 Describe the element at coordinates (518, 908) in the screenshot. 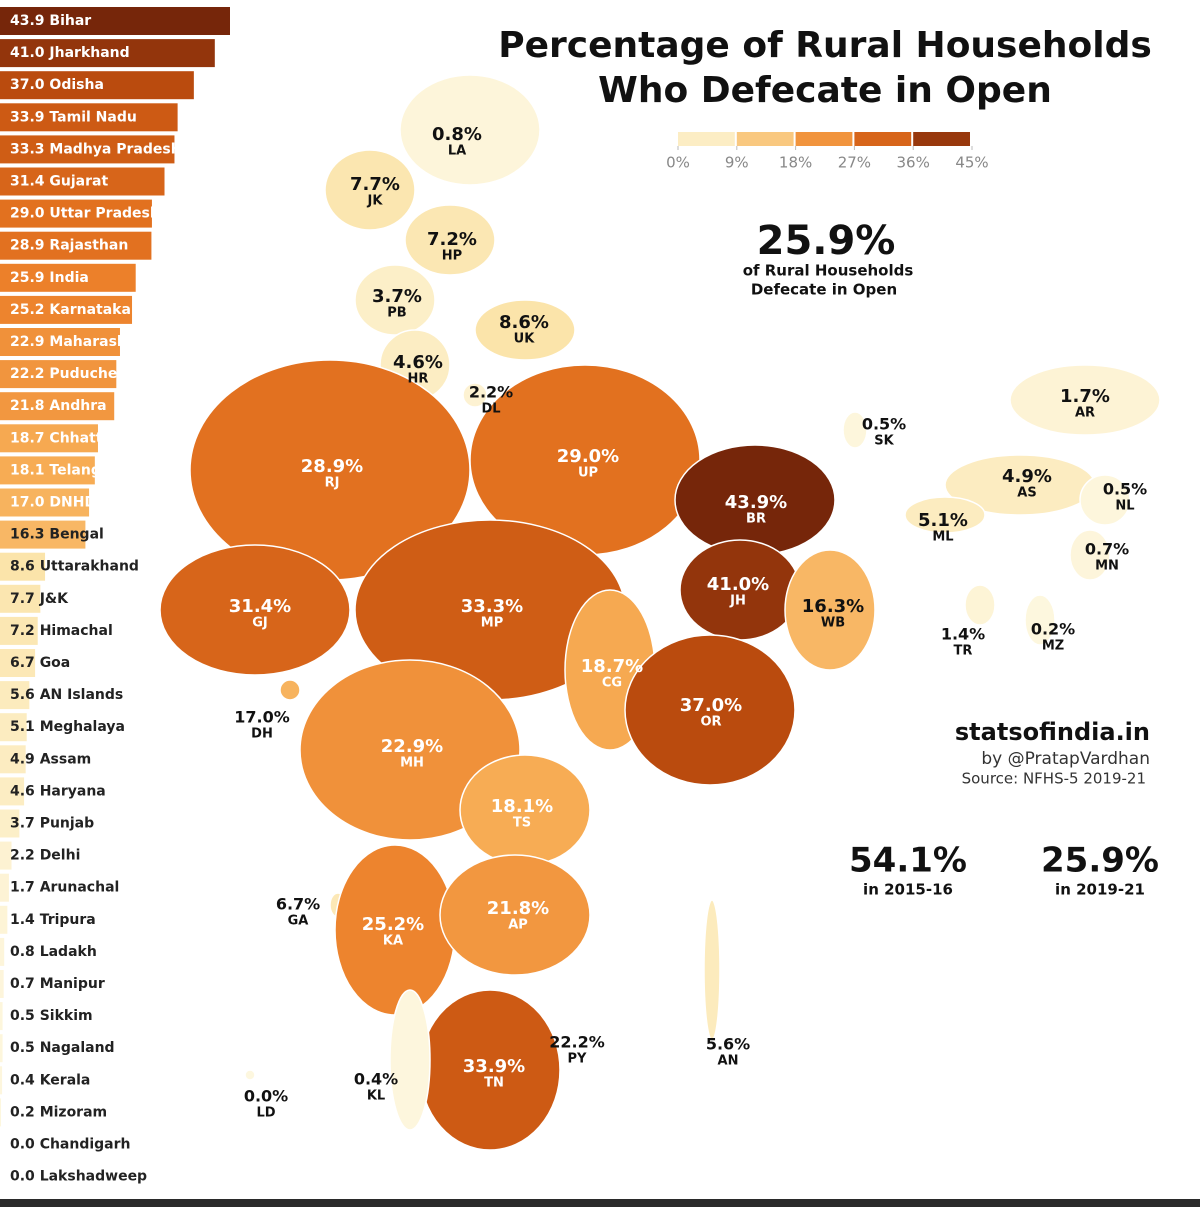

I see `region-value: 21.8%` at that location.